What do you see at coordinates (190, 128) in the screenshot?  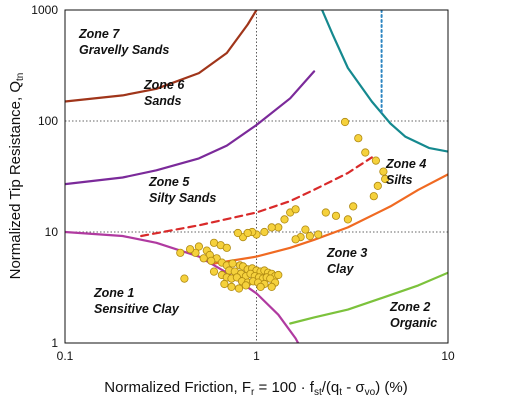 I see `zone6-boundary` at bounding box center [190, 128].